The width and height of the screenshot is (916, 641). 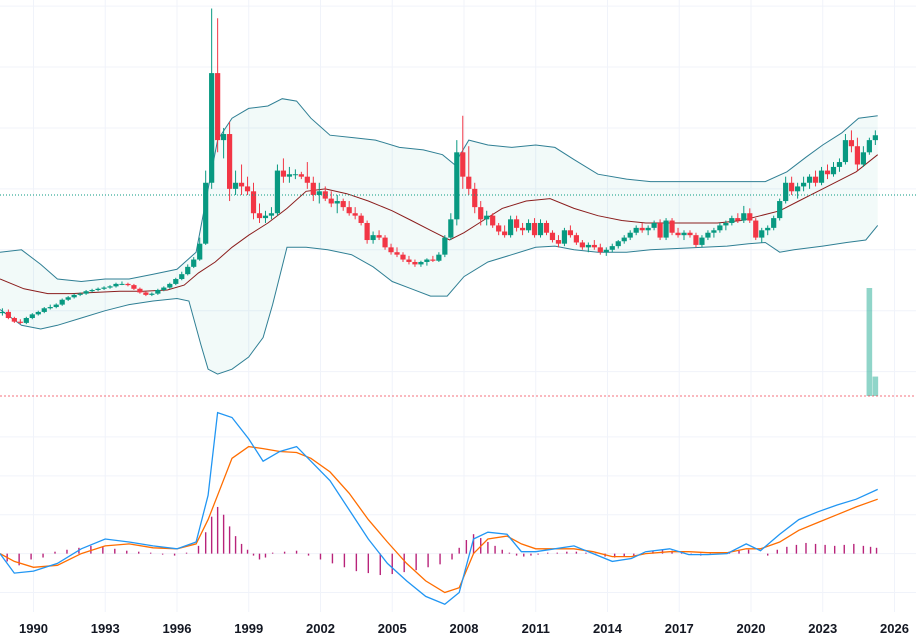 What do you see at coordinates (608, 628) in the screenshot?
I see `x-tick-label: 2014` at bounding box center [608, 628].